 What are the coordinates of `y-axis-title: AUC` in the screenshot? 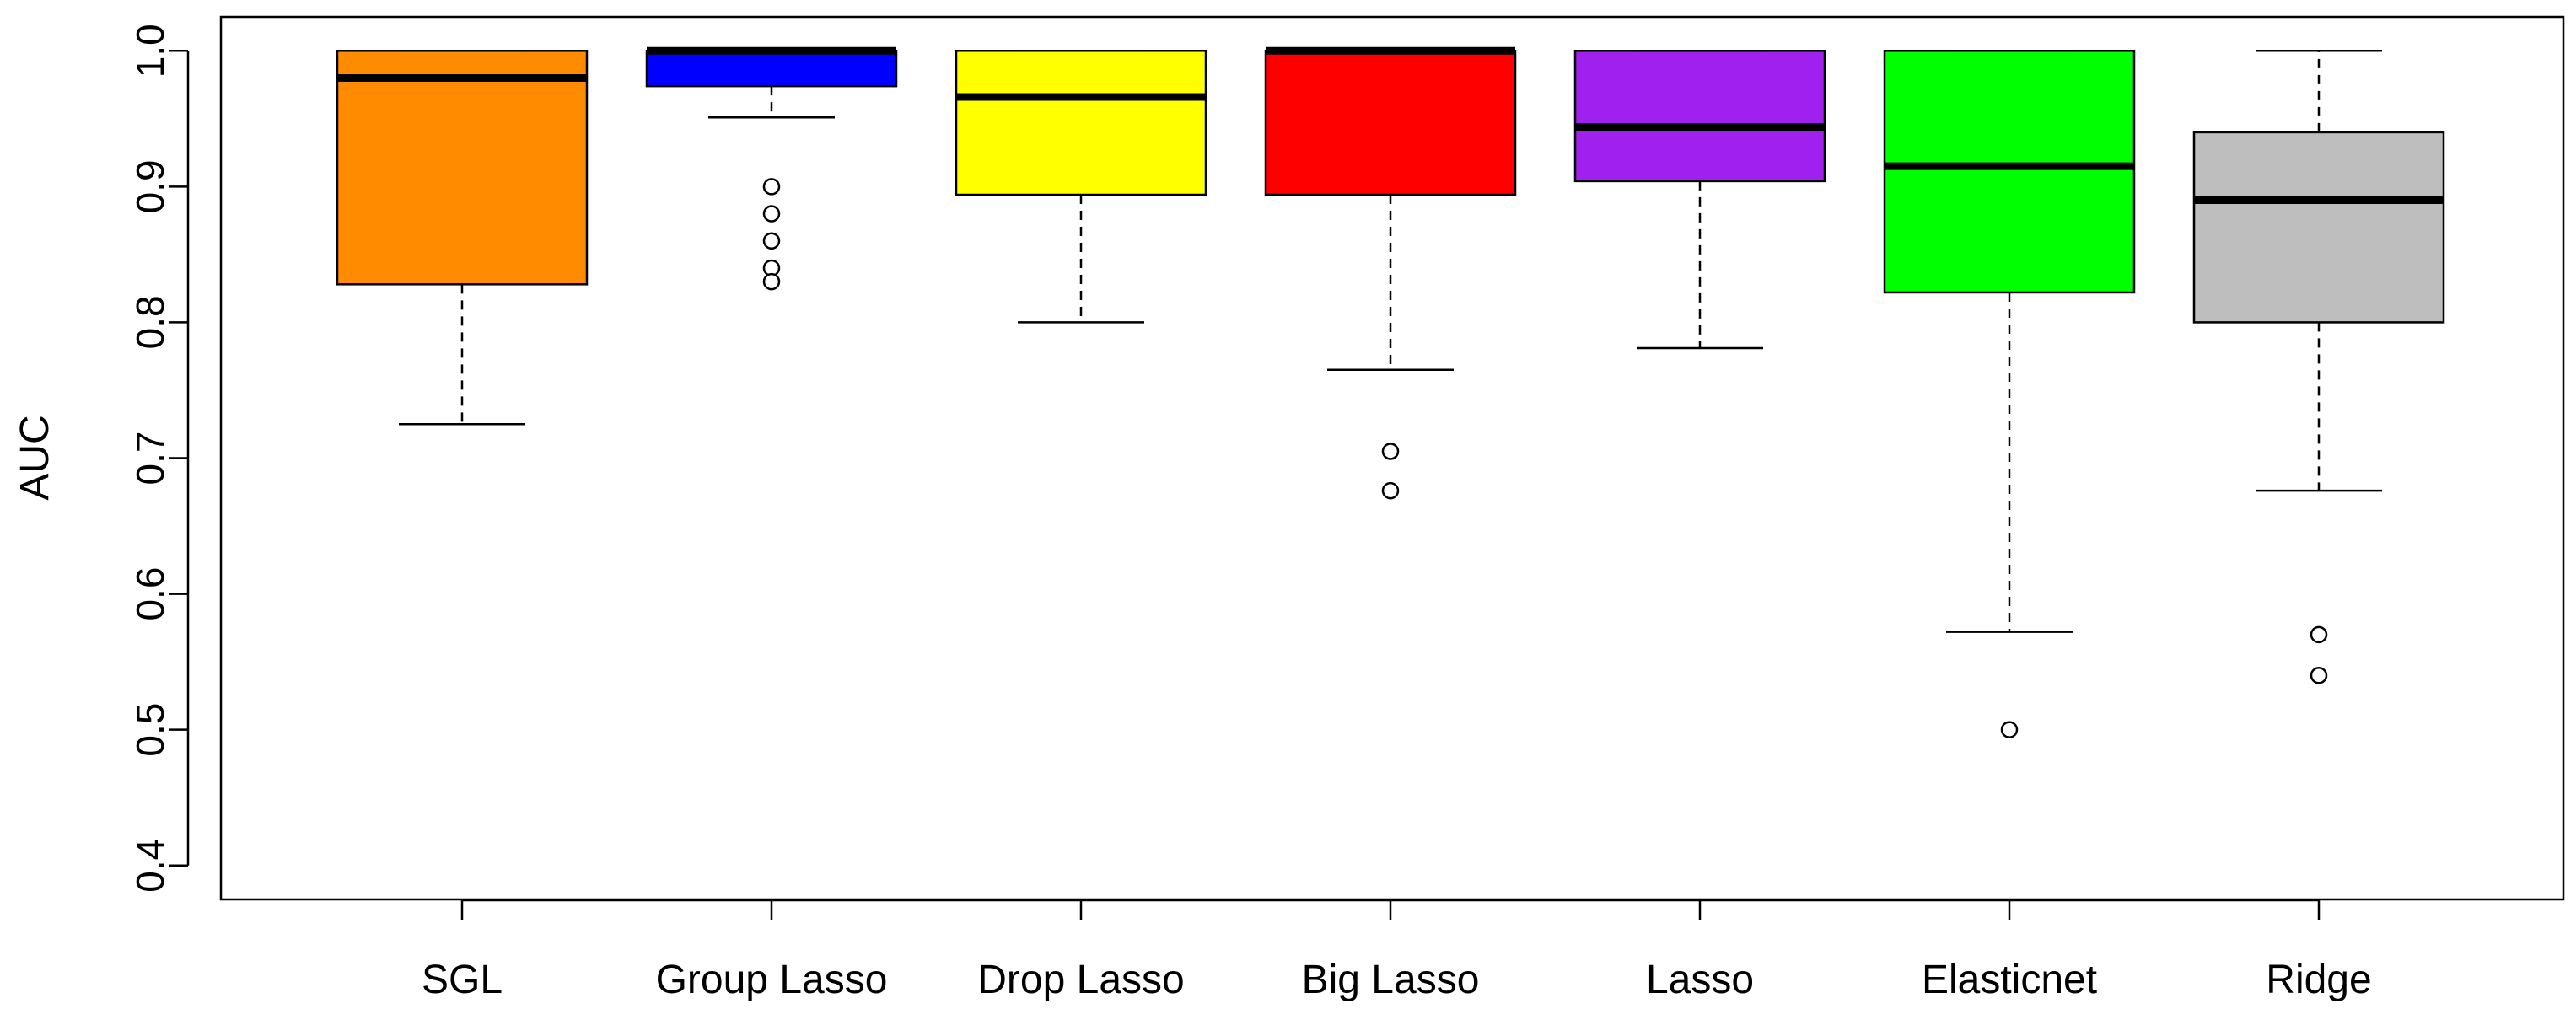 It's located at (35, 457).